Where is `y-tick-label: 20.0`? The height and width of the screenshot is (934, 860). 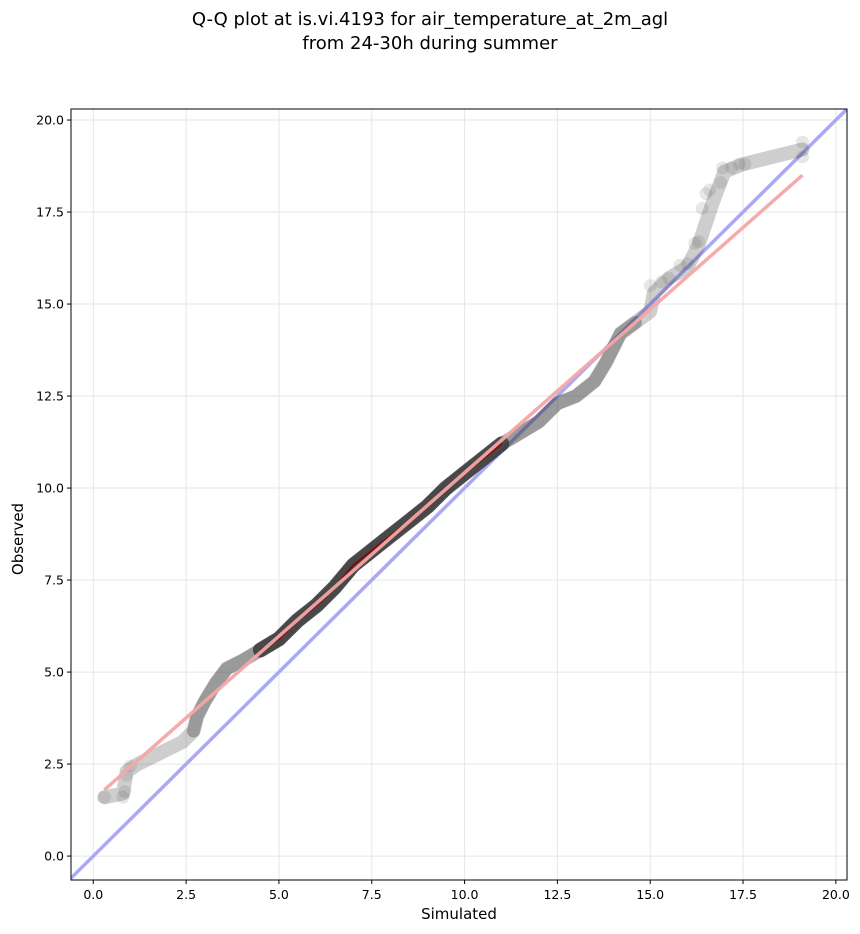
y-tick-label: 20.0 is located at coordinates (50, 120).